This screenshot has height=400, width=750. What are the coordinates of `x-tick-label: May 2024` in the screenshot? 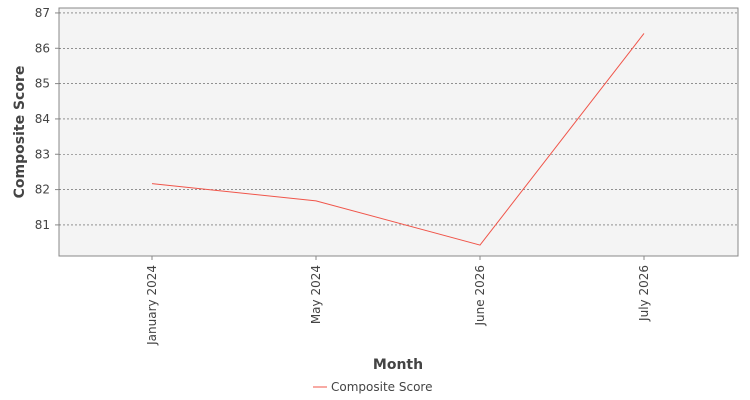 It's located at (316, 294).